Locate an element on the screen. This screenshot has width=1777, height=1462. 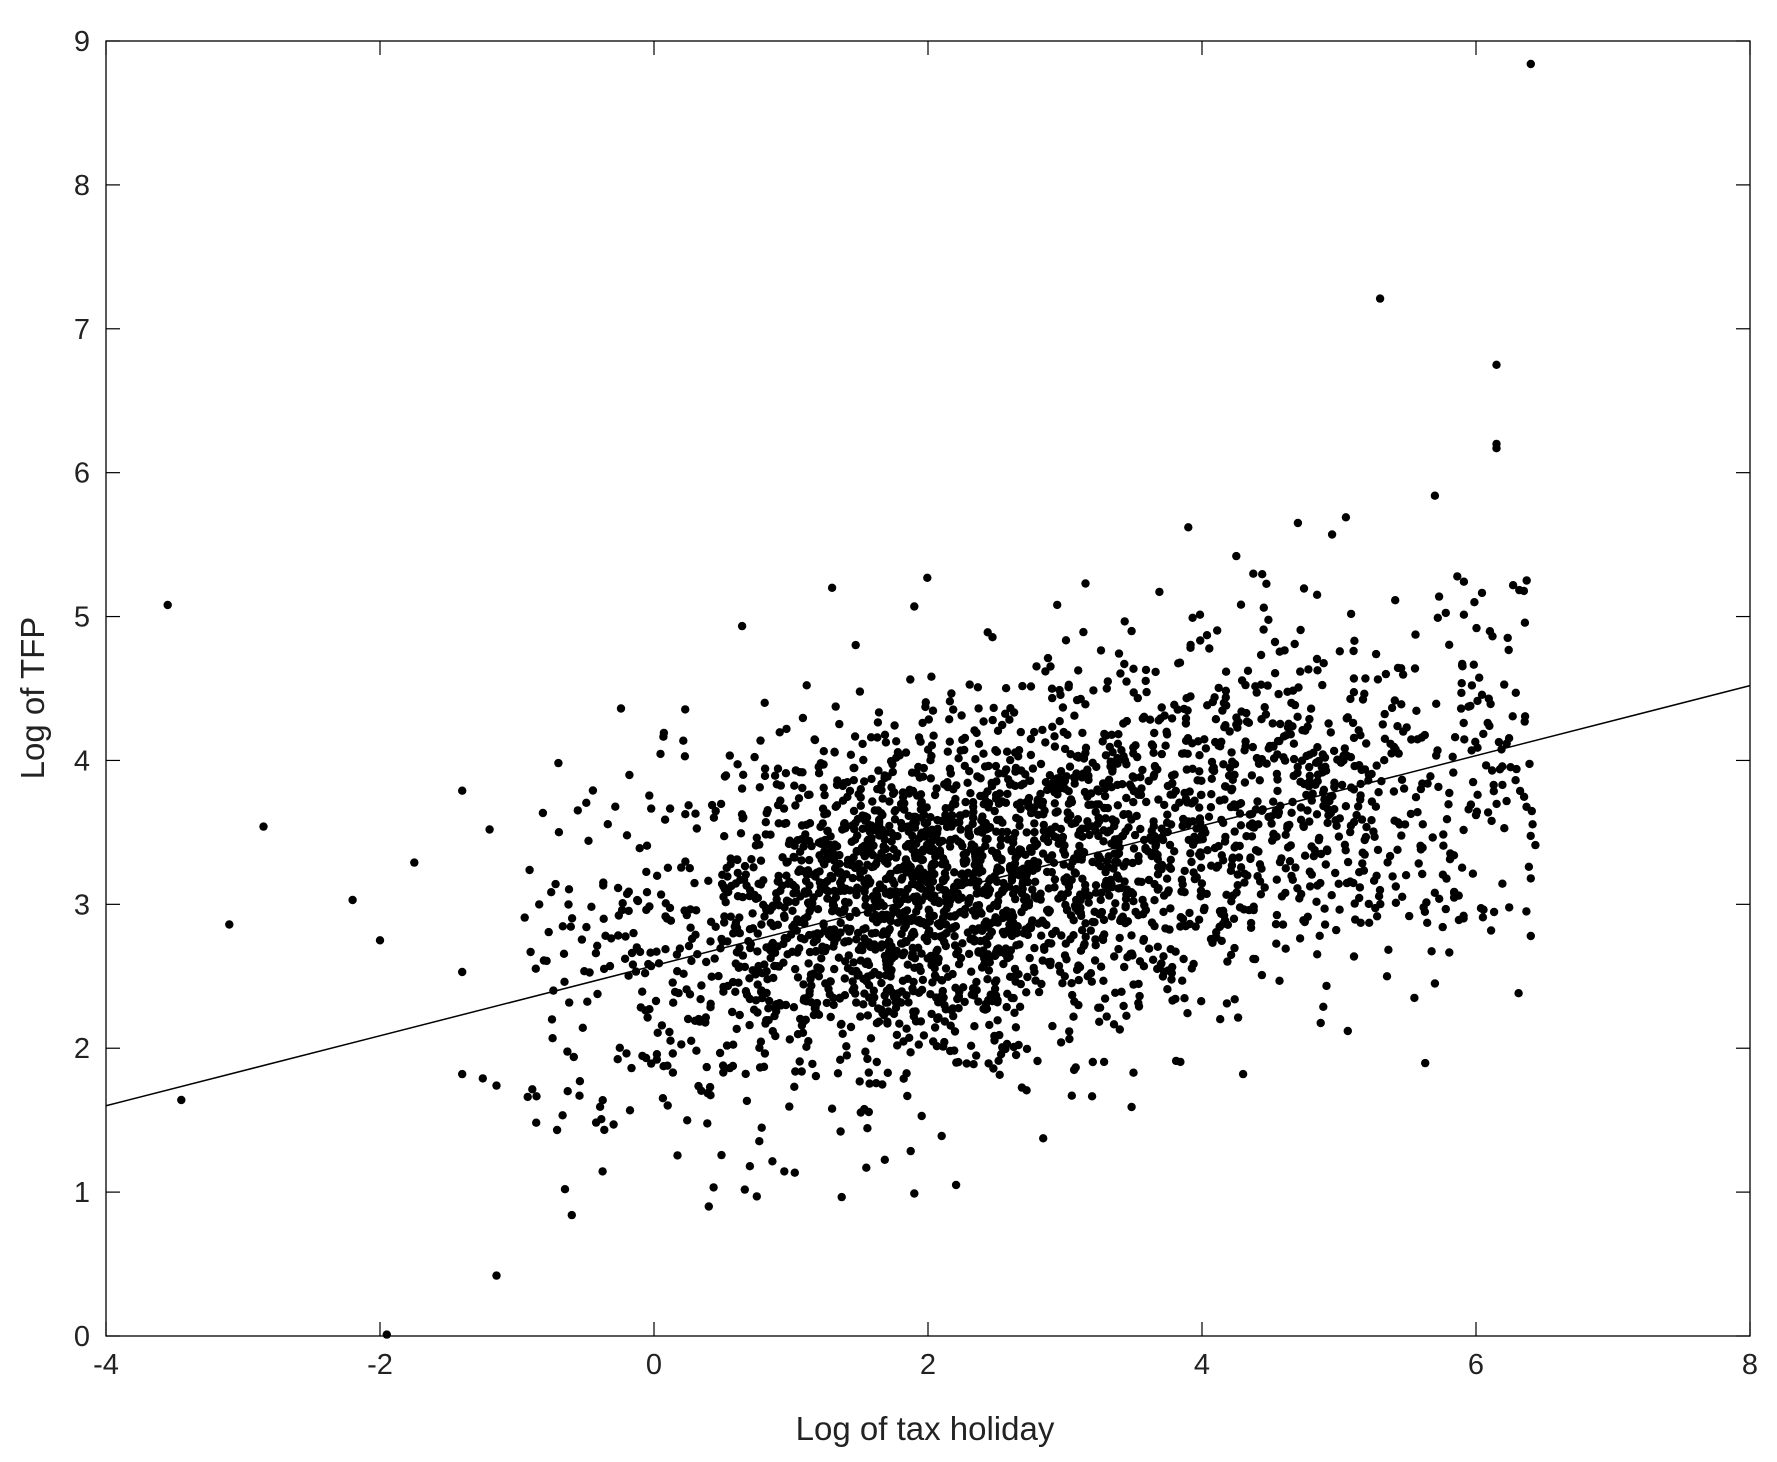
x-tick-label: -4 is located at coordinates (106, 1365).